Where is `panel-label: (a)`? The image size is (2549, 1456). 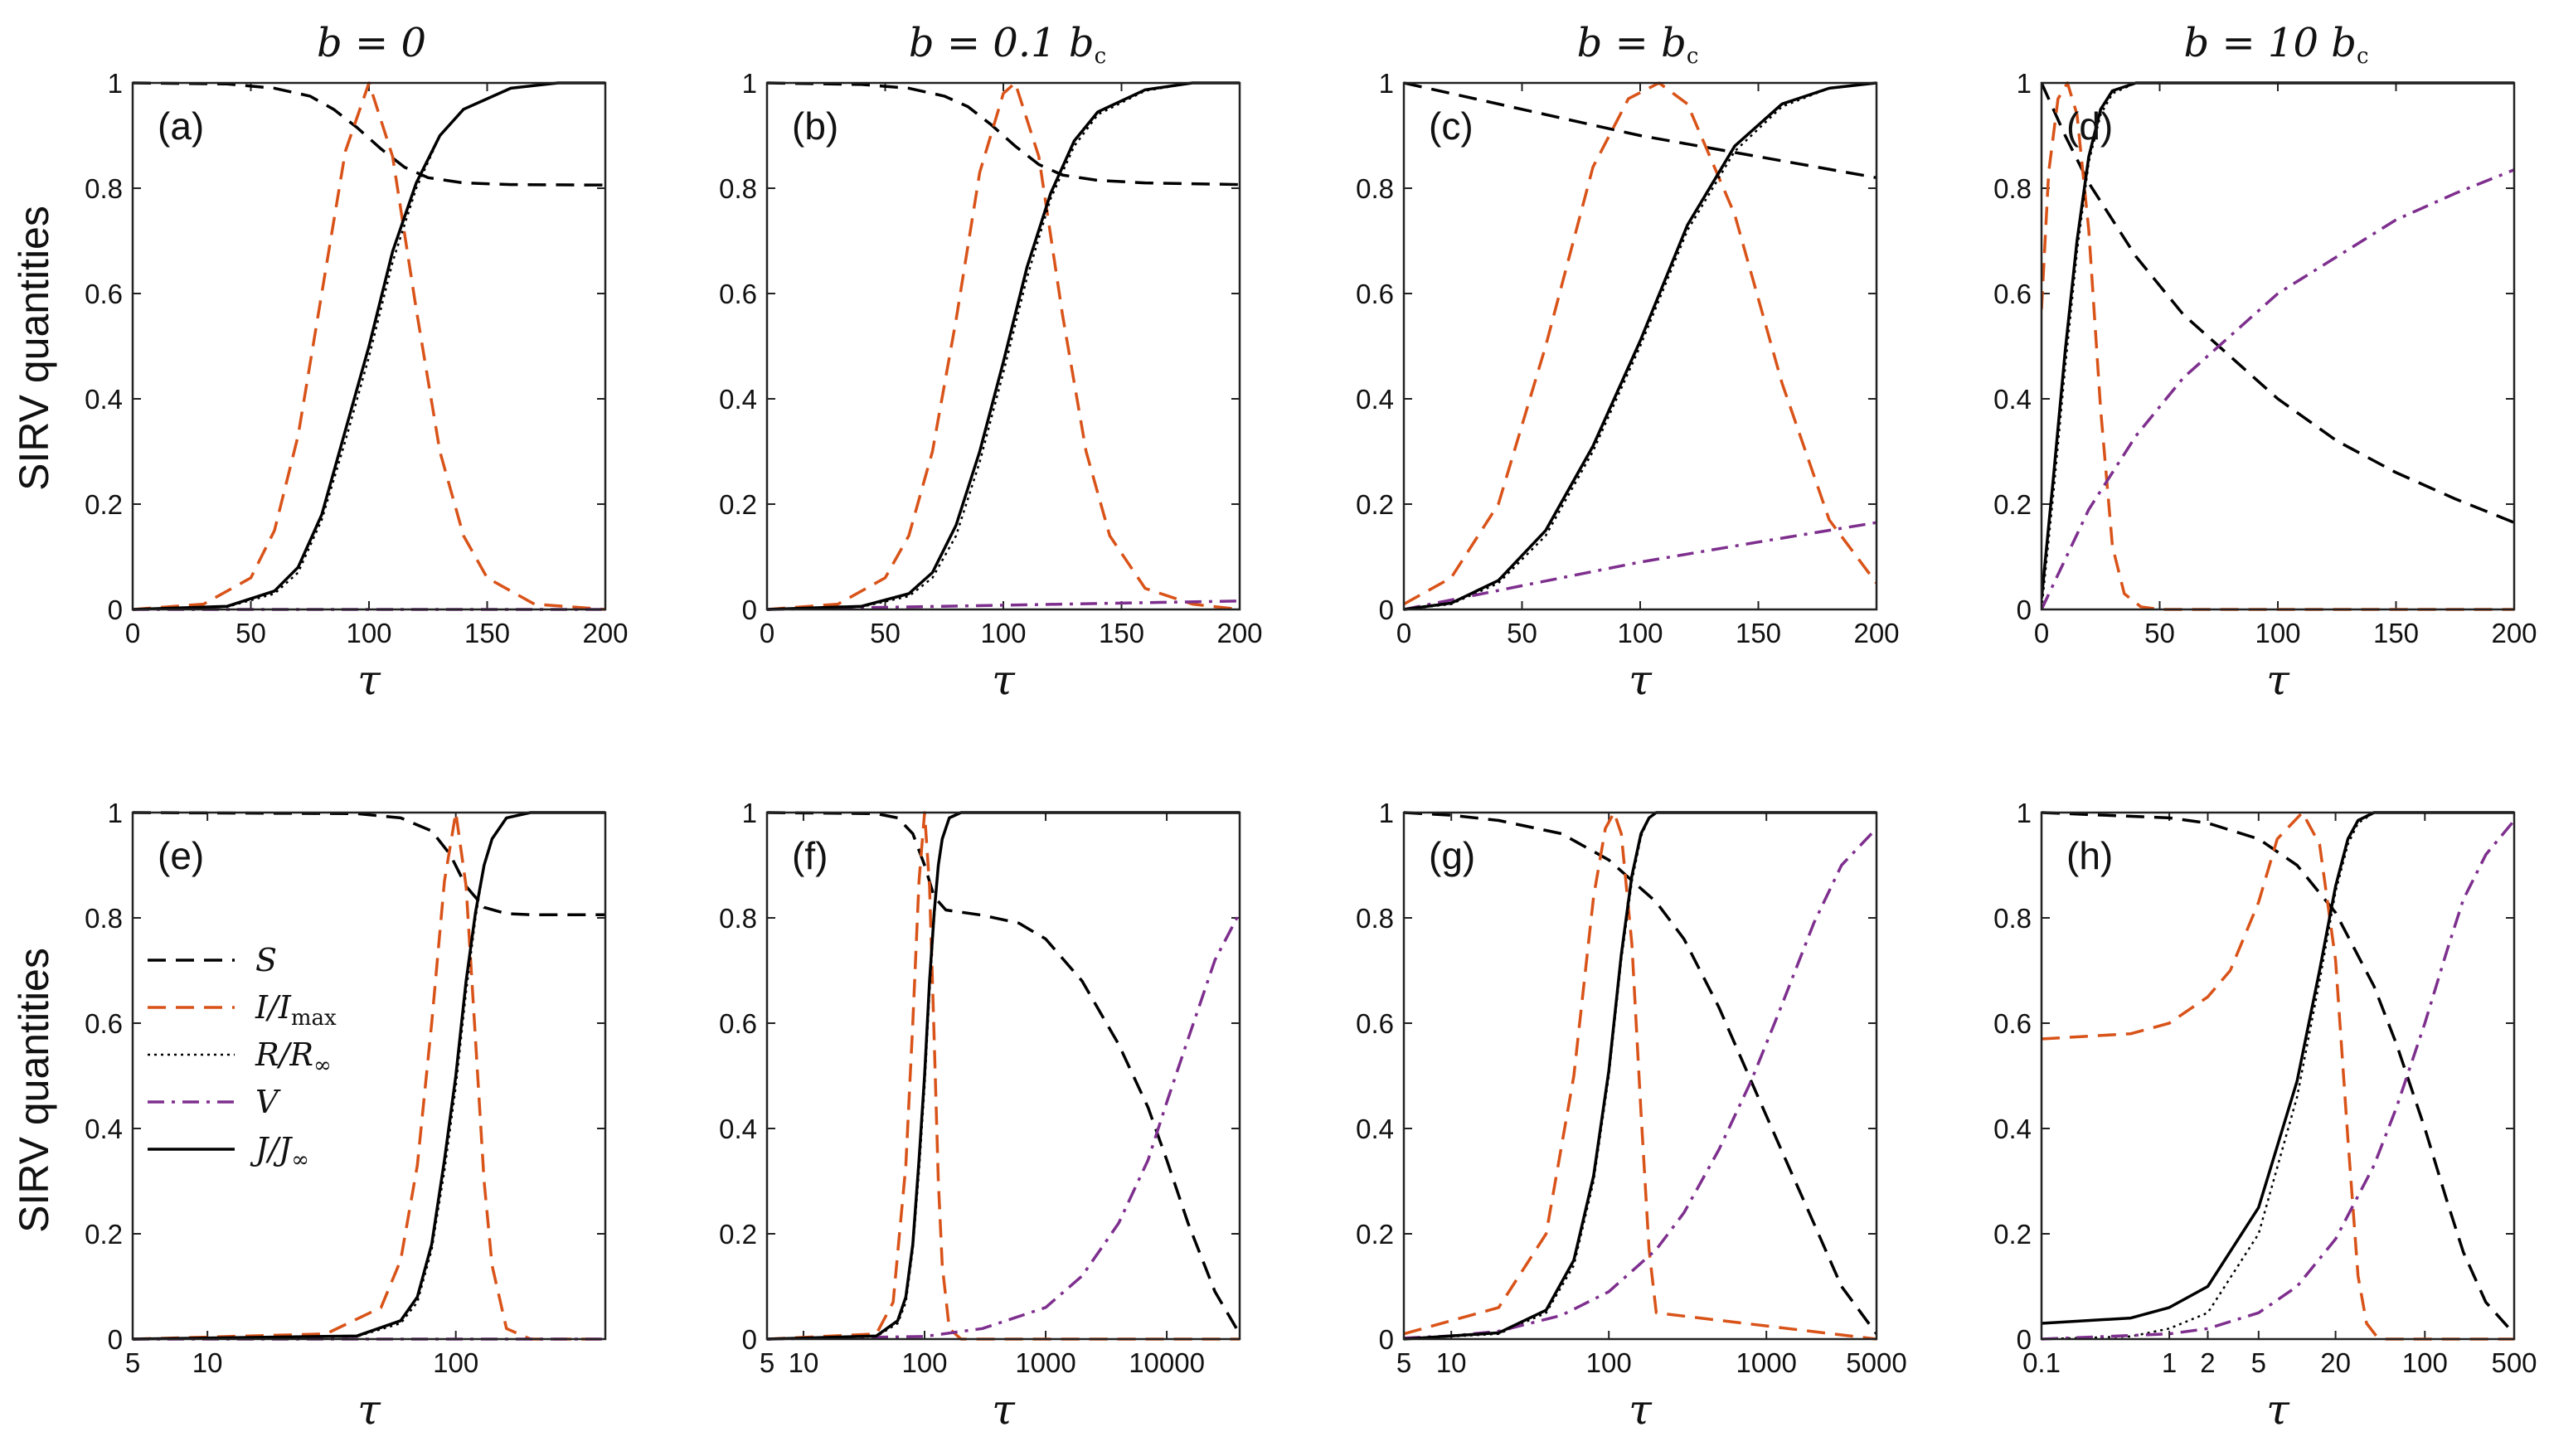 panel-label: (a) is located at coordinates (181, 126).